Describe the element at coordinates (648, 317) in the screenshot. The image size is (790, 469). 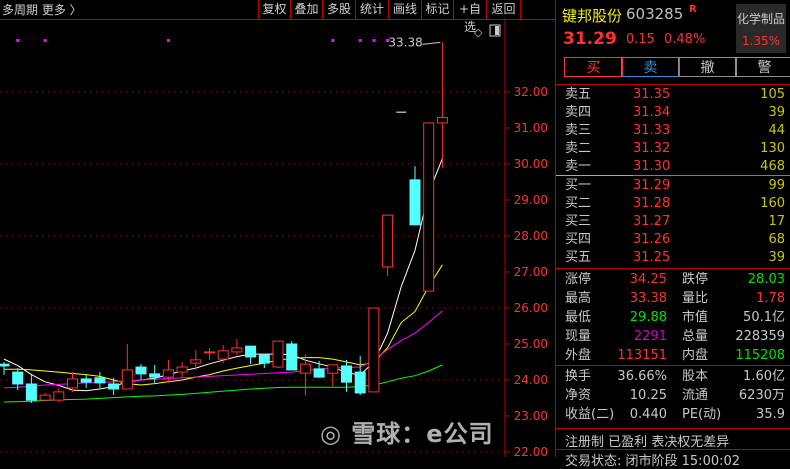
I see `stat-value: 29.88` at that location.